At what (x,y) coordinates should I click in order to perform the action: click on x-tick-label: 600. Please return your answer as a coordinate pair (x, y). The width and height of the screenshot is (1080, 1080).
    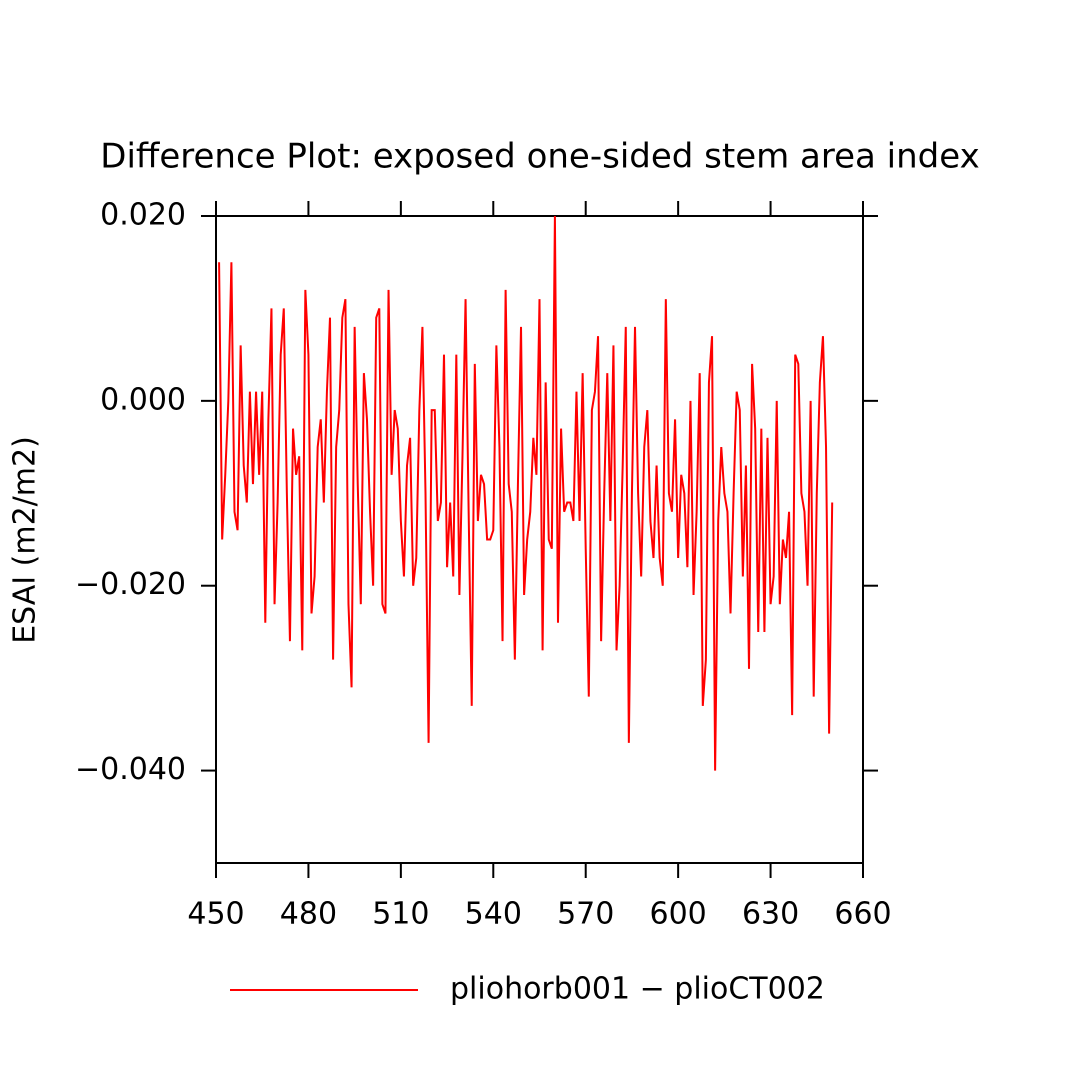
    Looking at the image, I should click on (678, 914).